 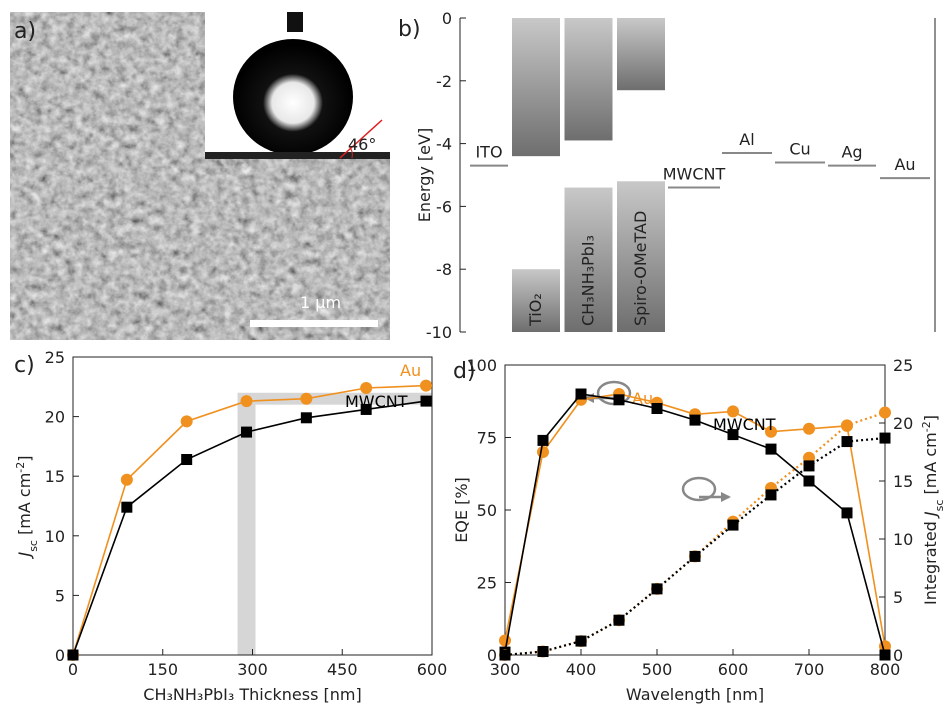 What do you see at coordinates (293, 97) in the screenshot?
I see `droplet` at bounding box center [293, 97].